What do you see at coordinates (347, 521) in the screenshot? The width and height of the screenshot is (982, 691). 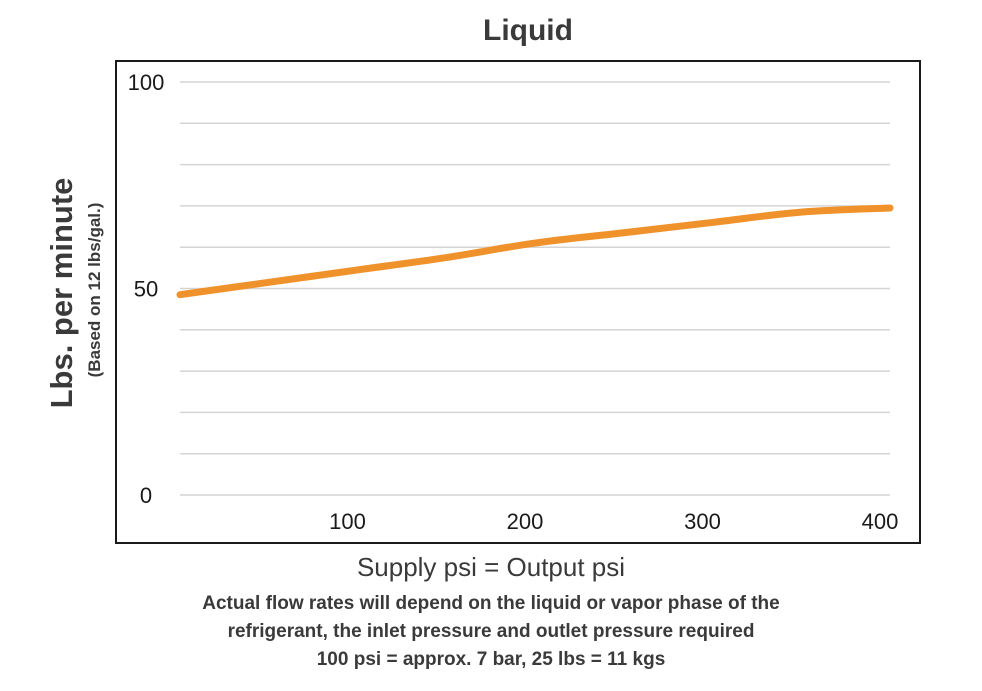 I see `x-tick-label: 100` at bounding box center [347, 521].